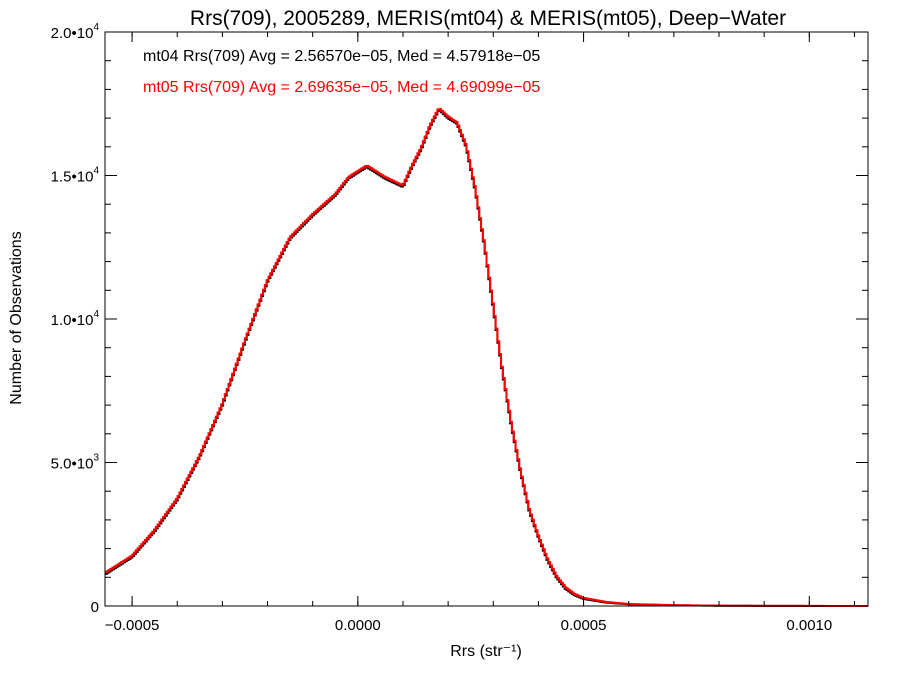 This screenshot has height=675, width=900. Describe the element at coordinates (132, 625) in the screenshot. I see `x-tick-label: −0.0005` at that location.